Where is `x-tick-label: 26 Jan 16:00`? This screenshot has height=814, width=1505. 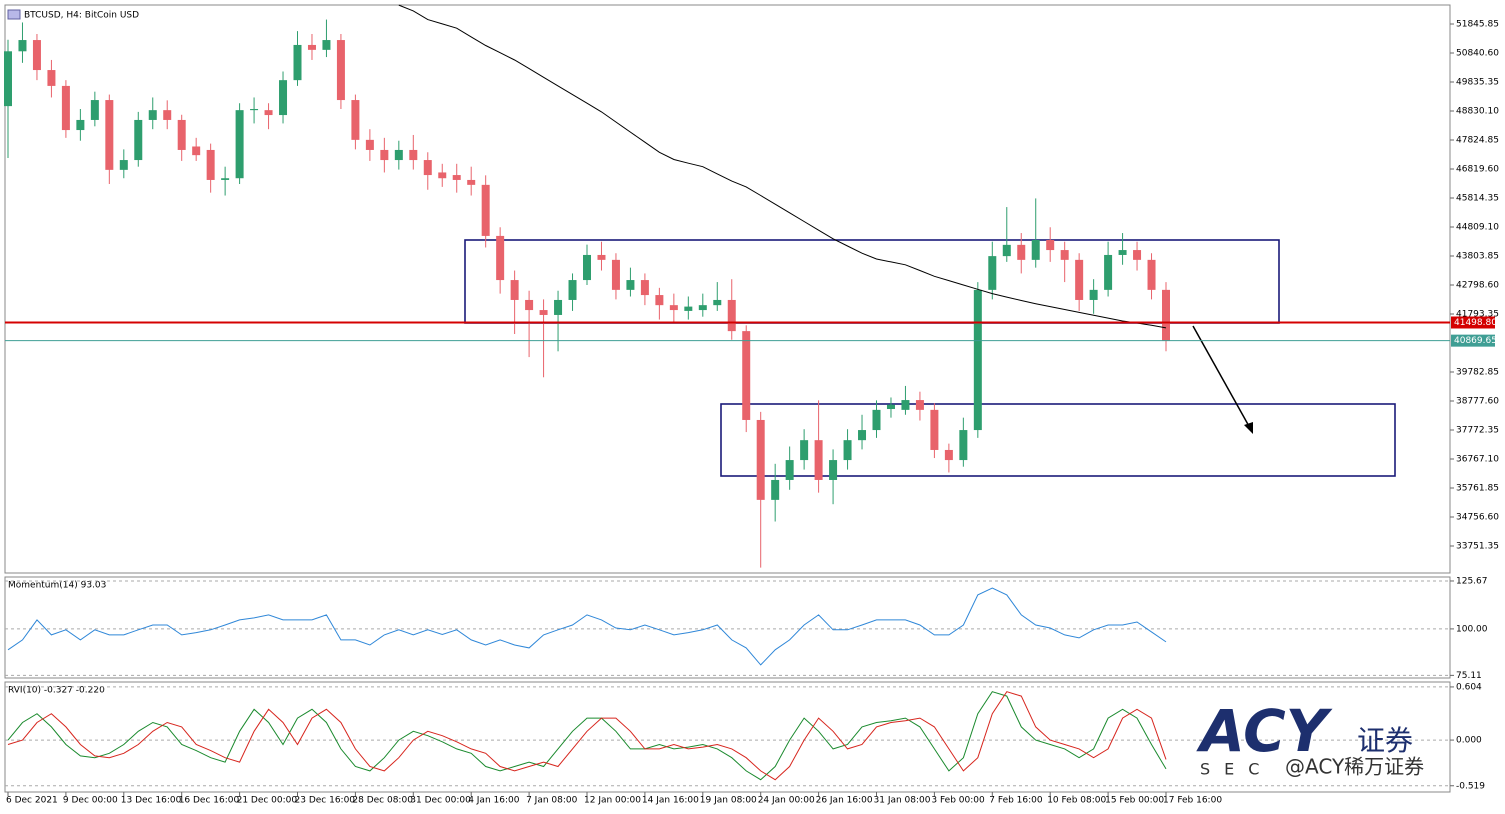
x-tick-label: 26 Jan 16:00 is located at coordinates (844, 801).